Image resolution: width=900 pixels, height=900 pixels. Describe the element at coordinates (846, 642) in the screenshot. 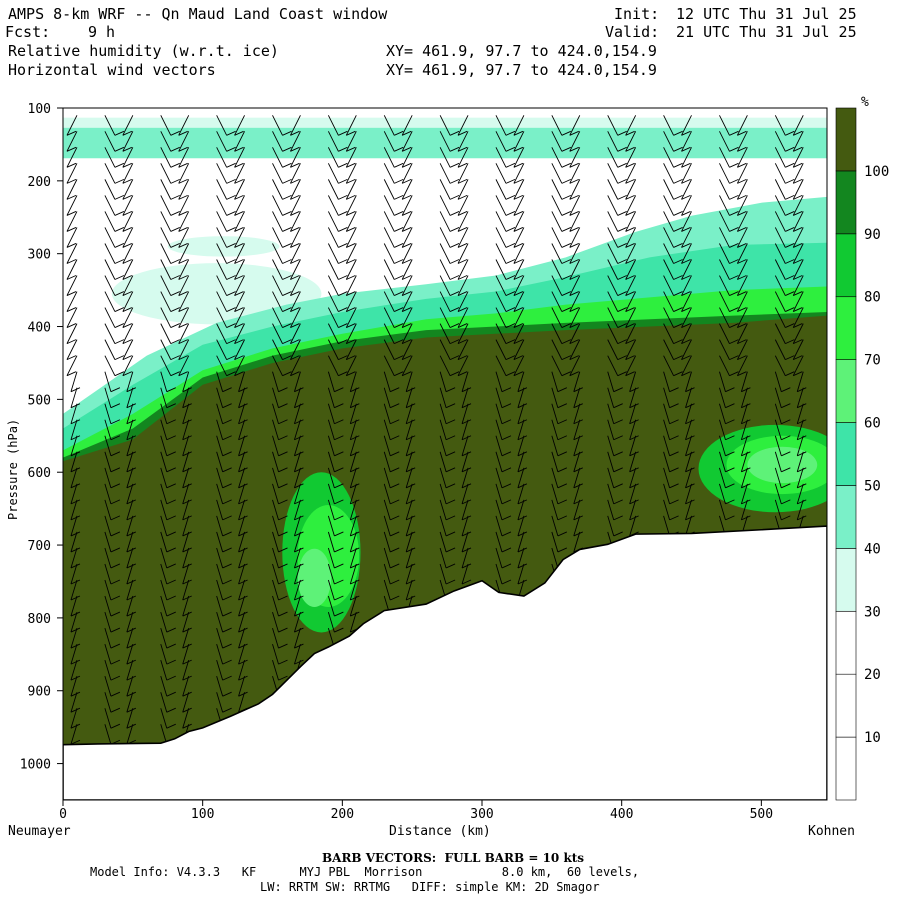

I see `colorbar-segment` at that location.